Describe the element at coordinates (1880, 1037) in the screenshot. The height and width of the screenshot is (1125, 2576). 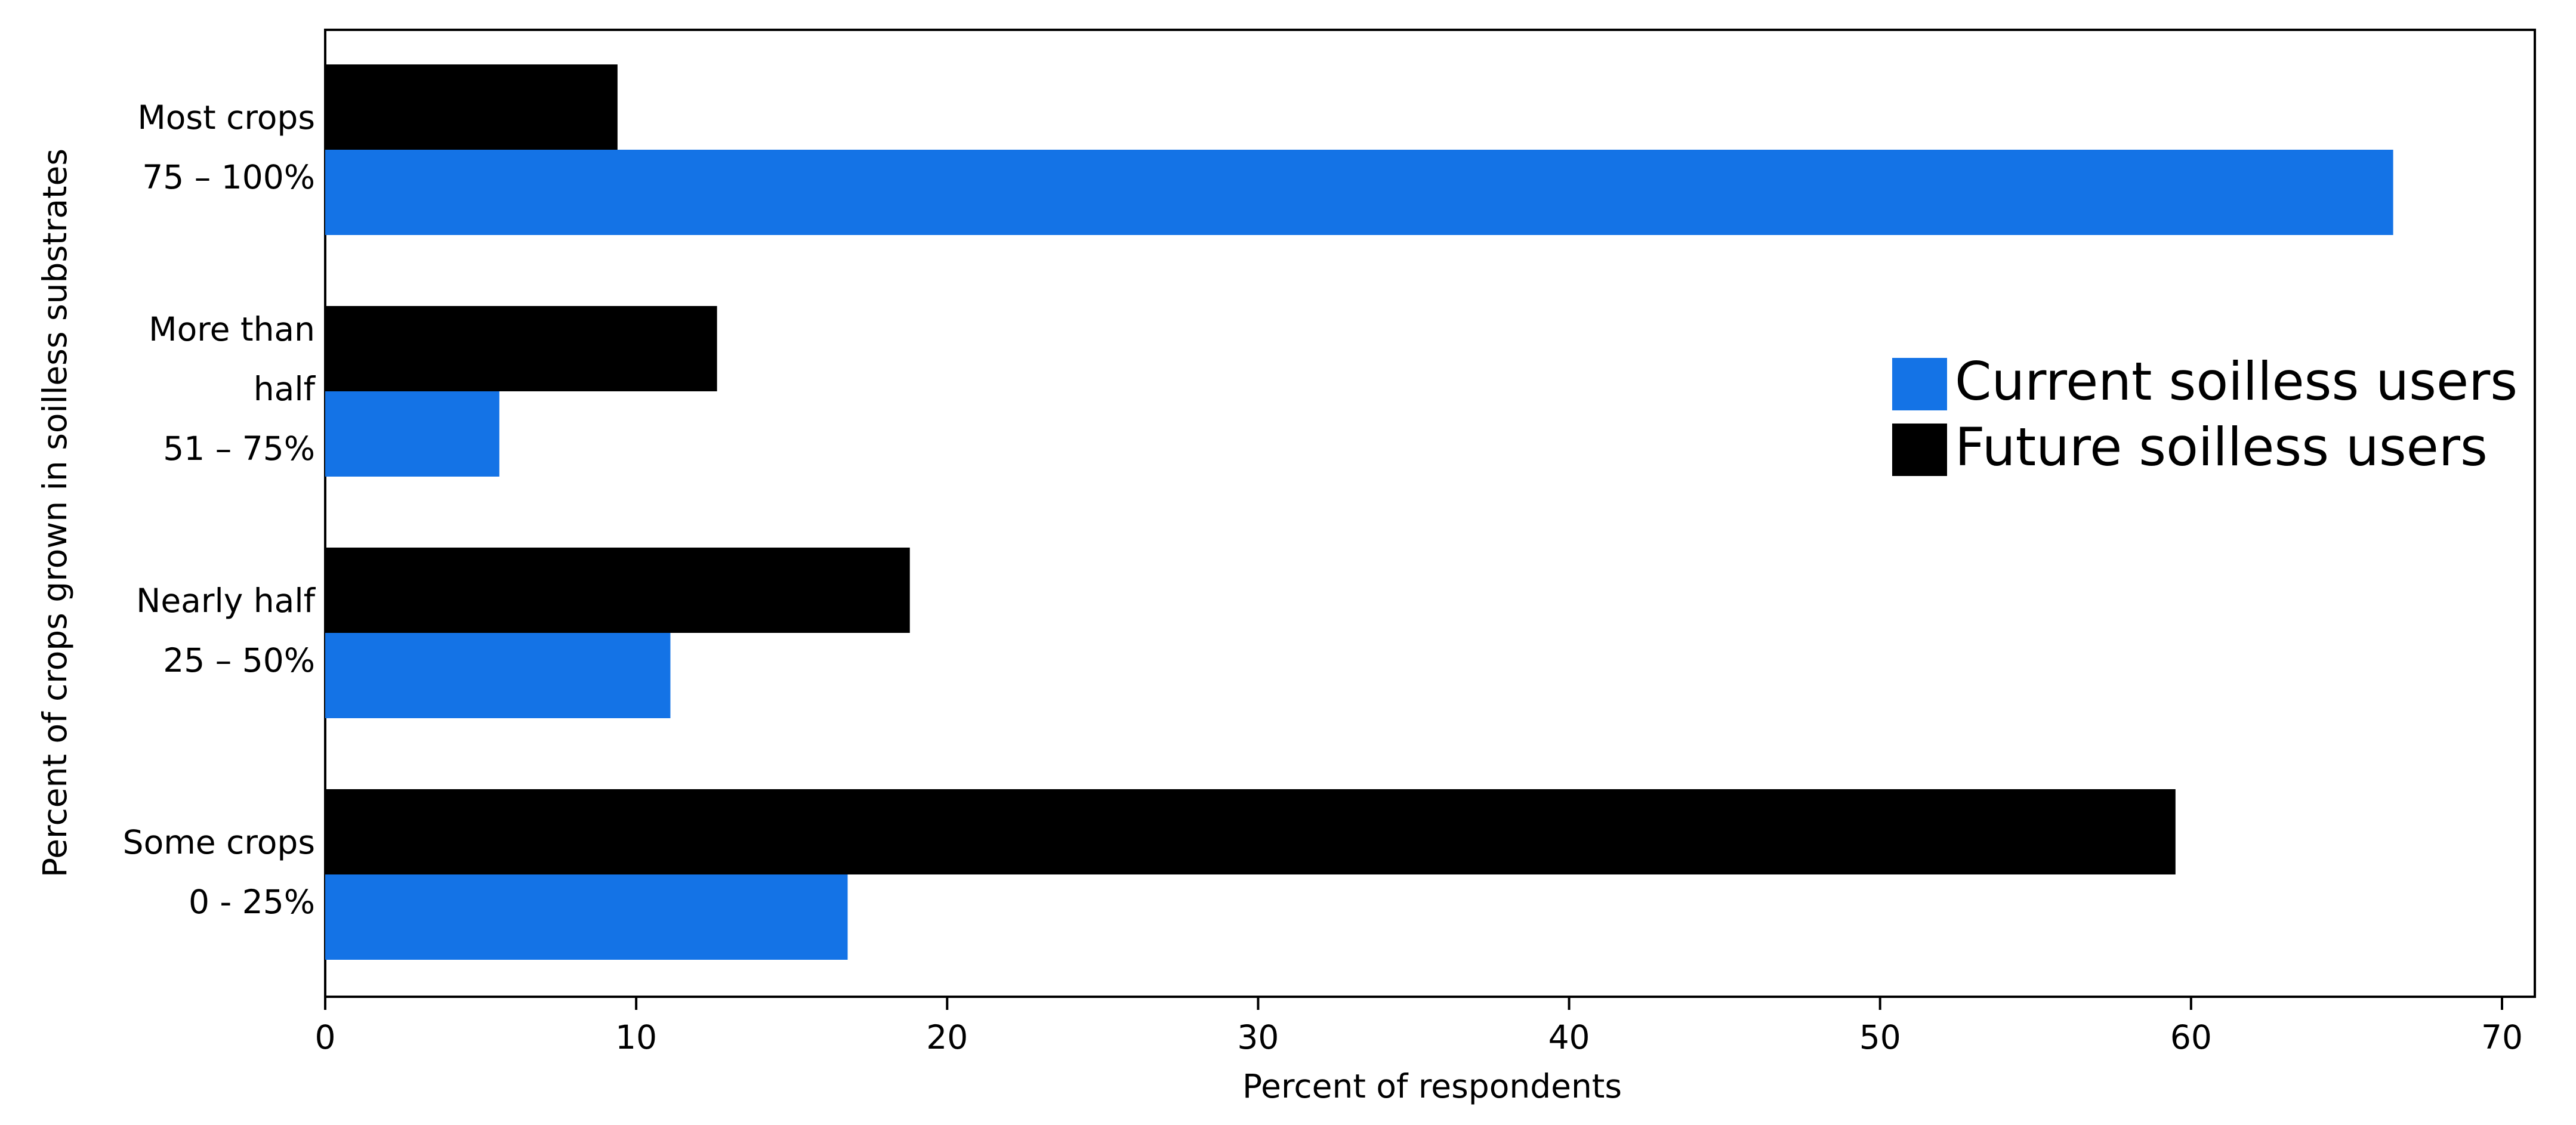
I see `x-tick-label: 50` at that location.